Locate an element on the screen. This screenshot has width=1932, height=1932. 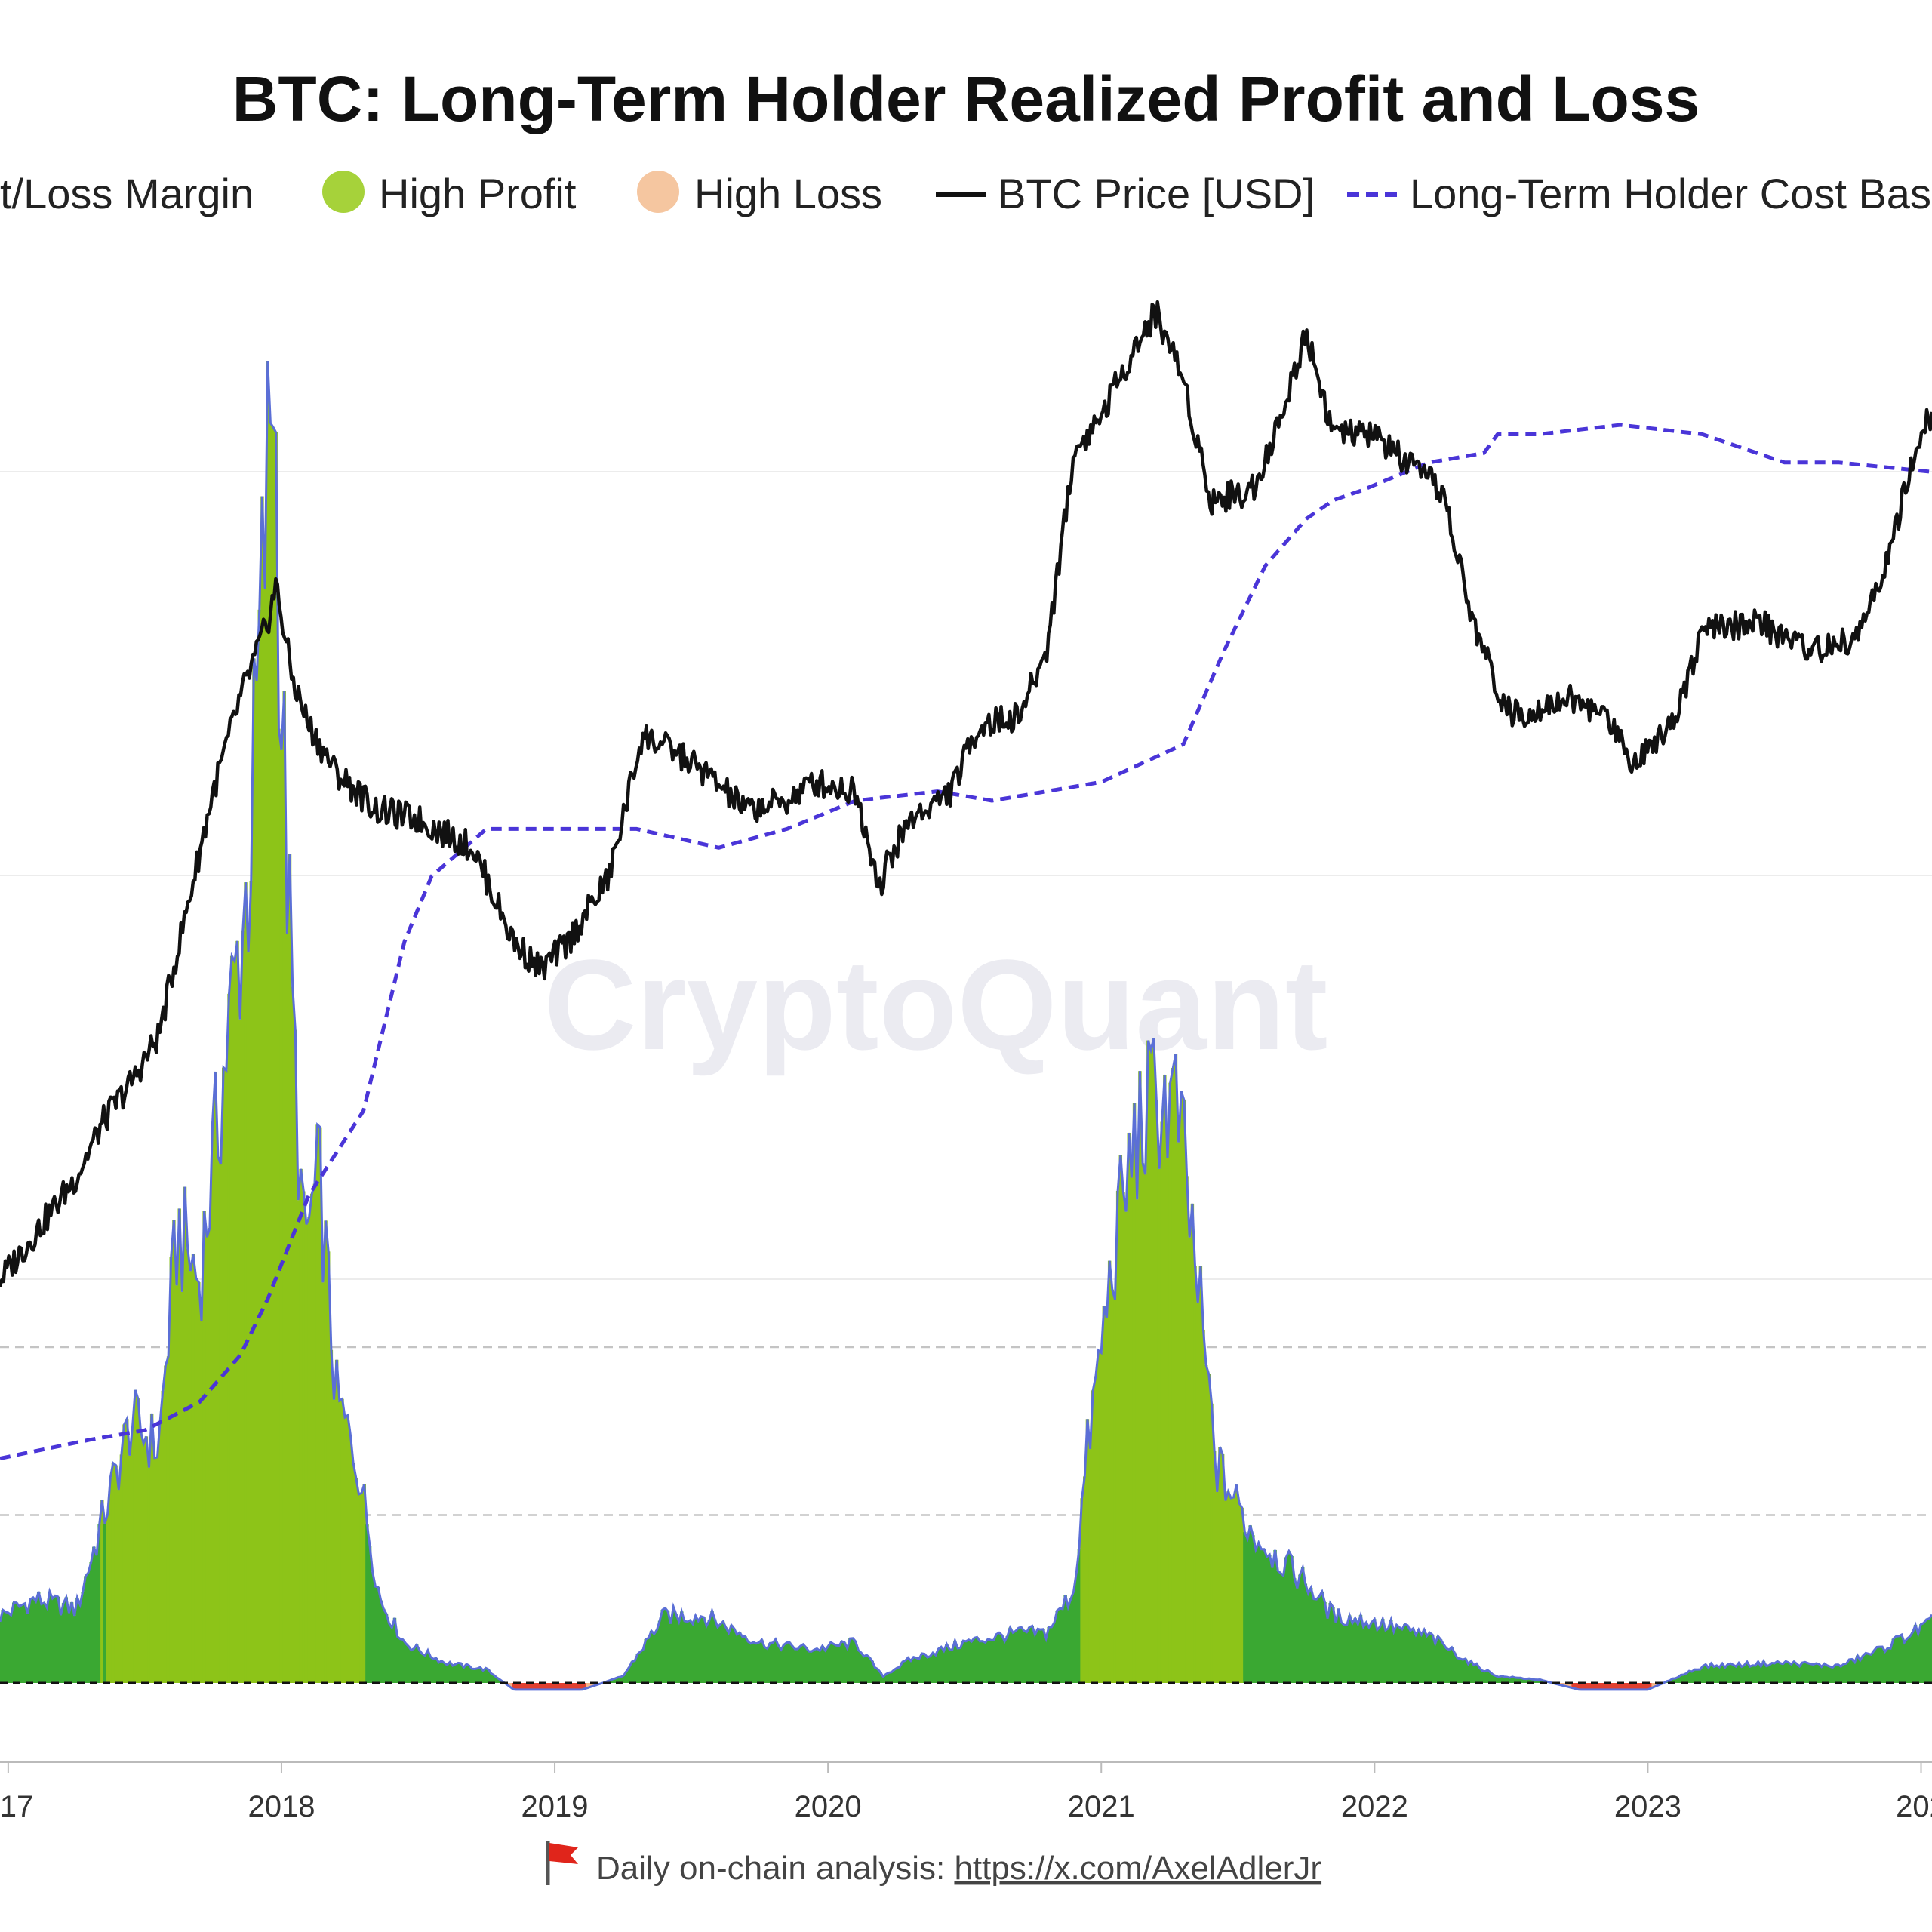
x-tick-label: 202 is located at coordinates (1914, 1806).